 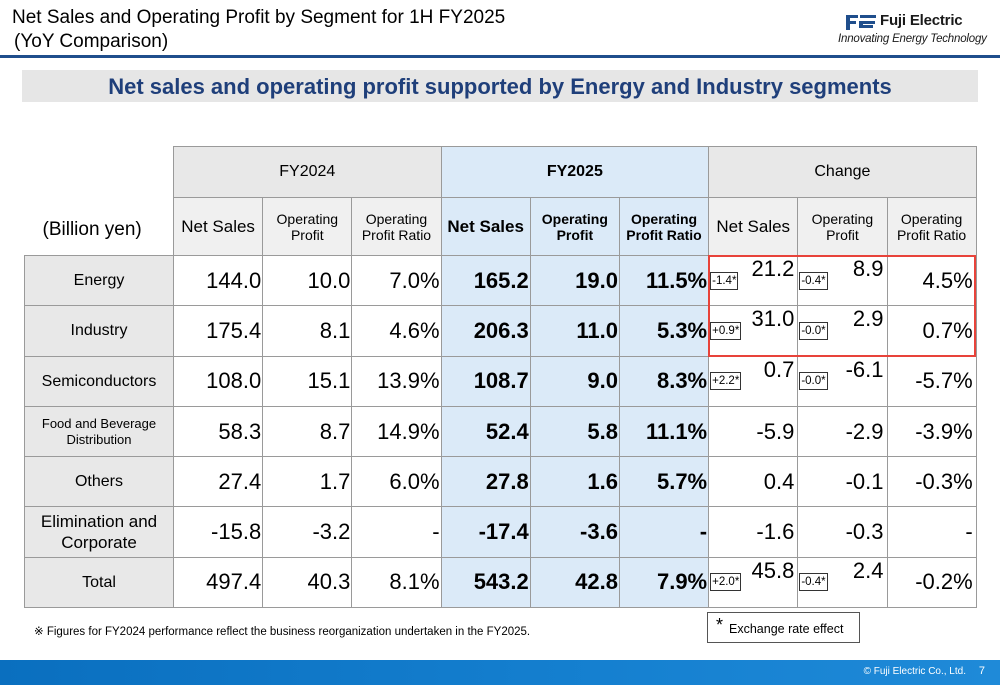 I want to click on change-value-cell: +2.2* 0.7, so click(x=753, y=381).